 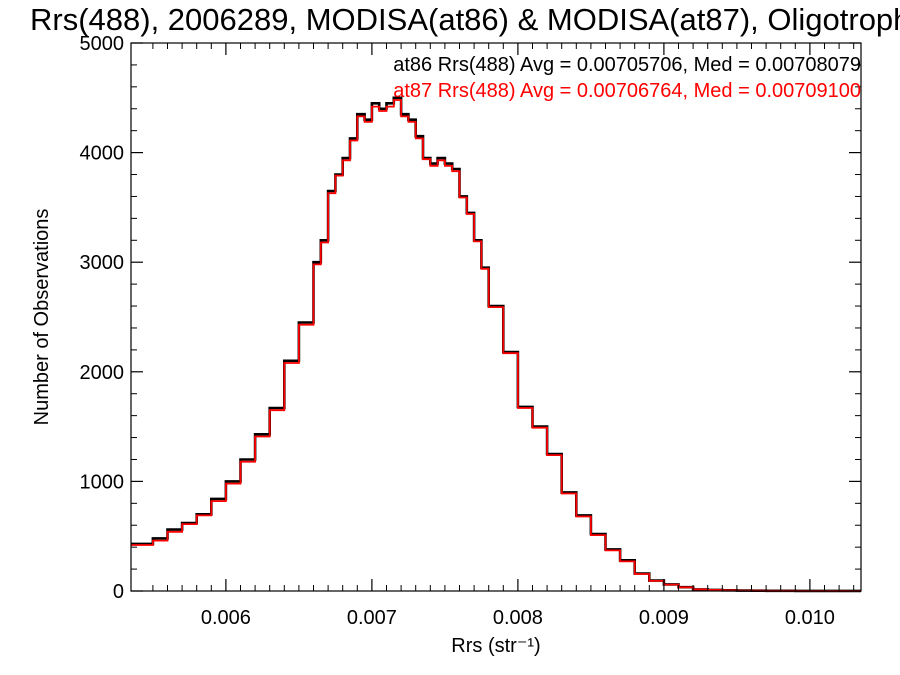 What do you see at coordinates (102, 154) in the screenshot?
I see `y-tick-label: 4000` at bounding box center [102, 154].